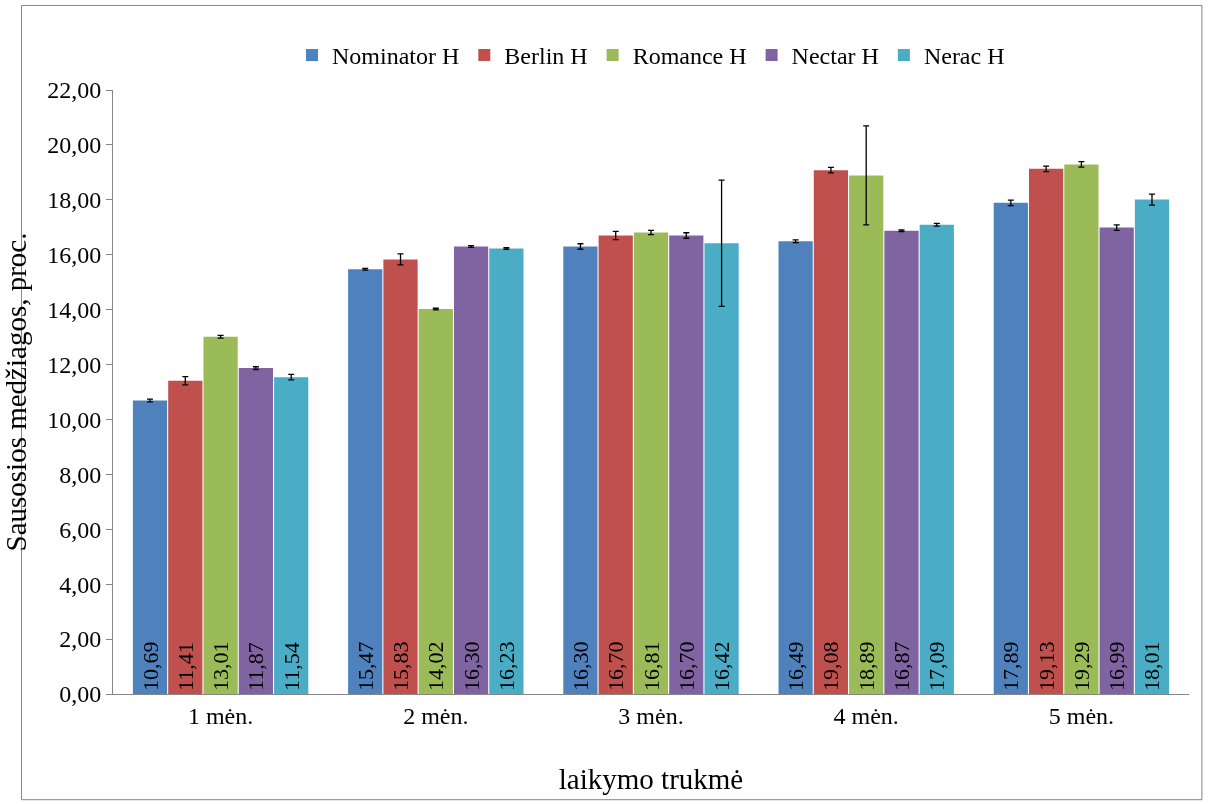 This screenshot has width=1209, height=804. I want to click on y-tick-label: 16,00, so click(74, 255).